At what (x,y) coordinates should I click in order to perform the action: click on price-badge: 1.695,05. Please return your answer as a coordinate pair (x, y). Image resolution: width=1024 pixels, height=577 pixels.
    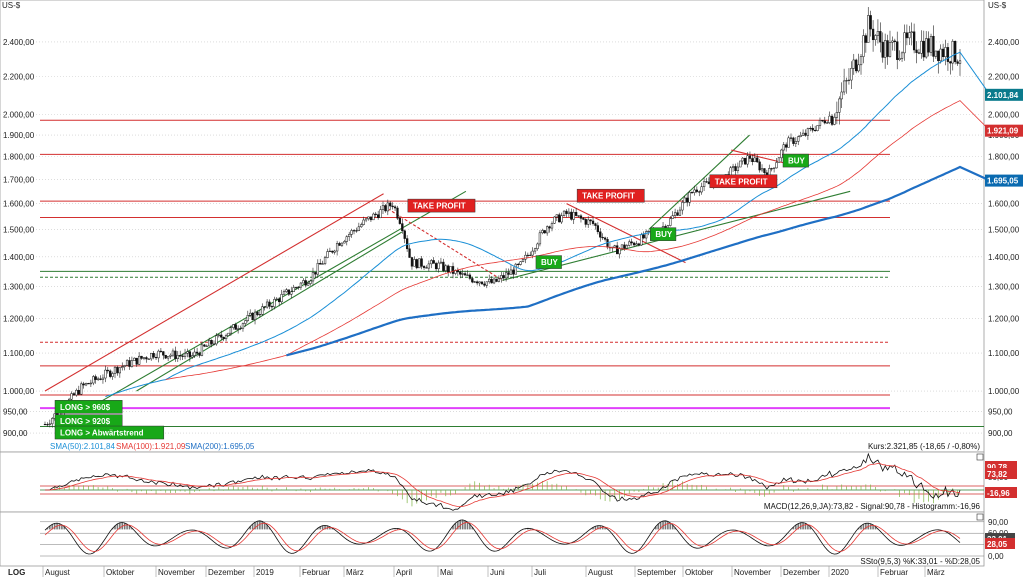
    Looking at the image, I should click on (1004, 180).